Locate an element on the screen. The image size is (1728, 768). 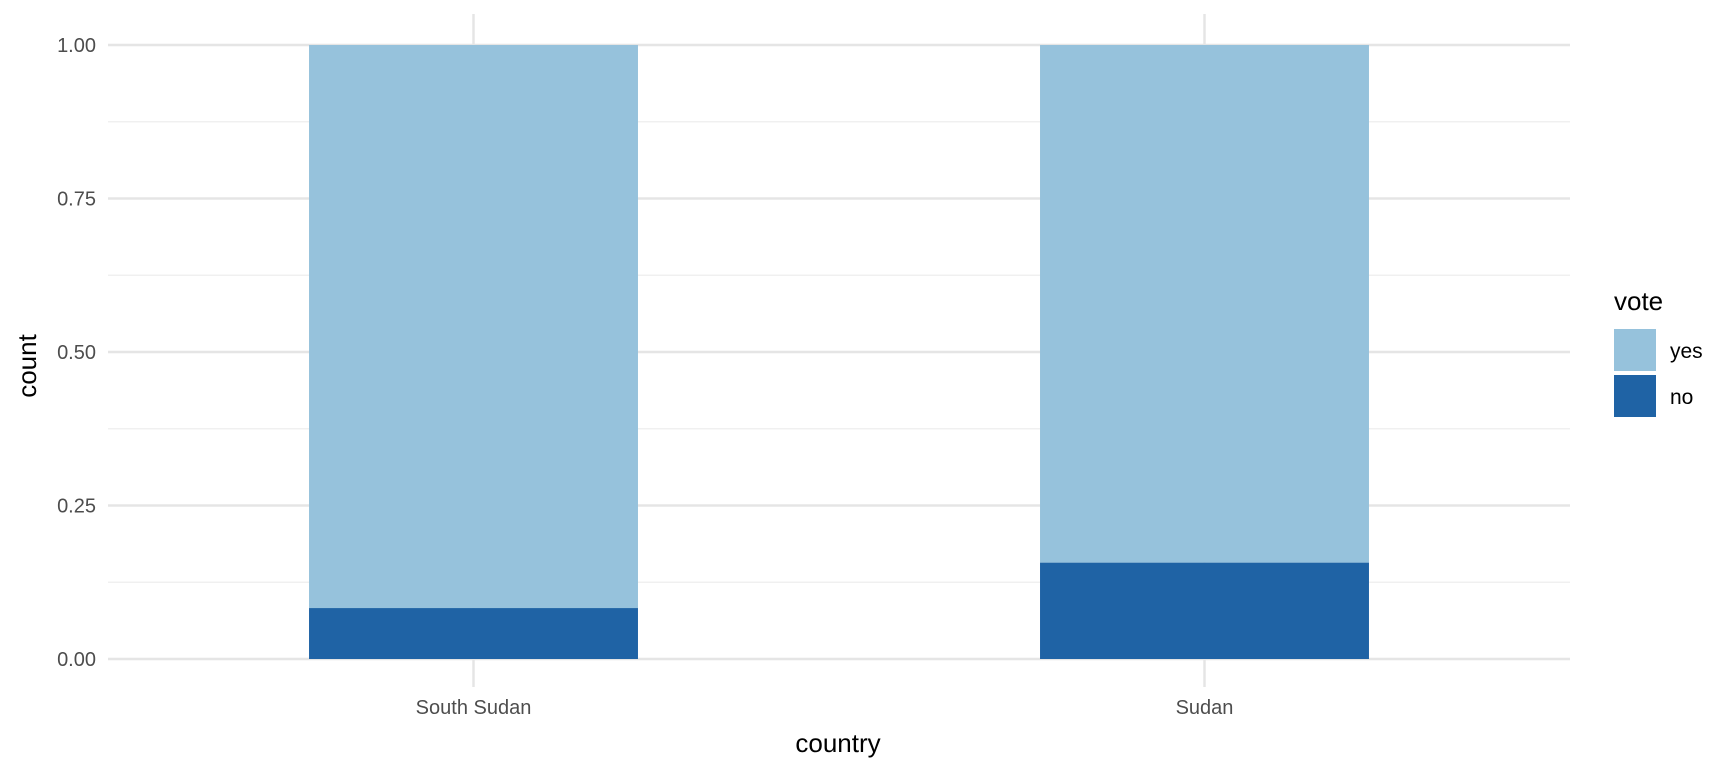
x-tick-label: Sudan is located at coordinates (1205, 708).